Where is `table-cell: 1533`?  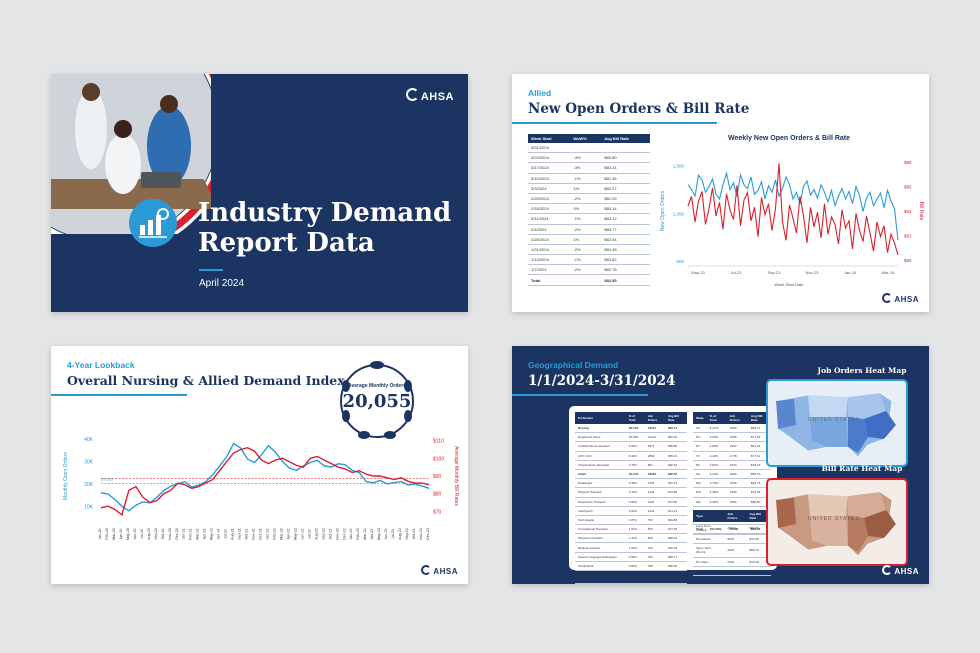
table-cell: 1533 is located at coordinates (737, 465).